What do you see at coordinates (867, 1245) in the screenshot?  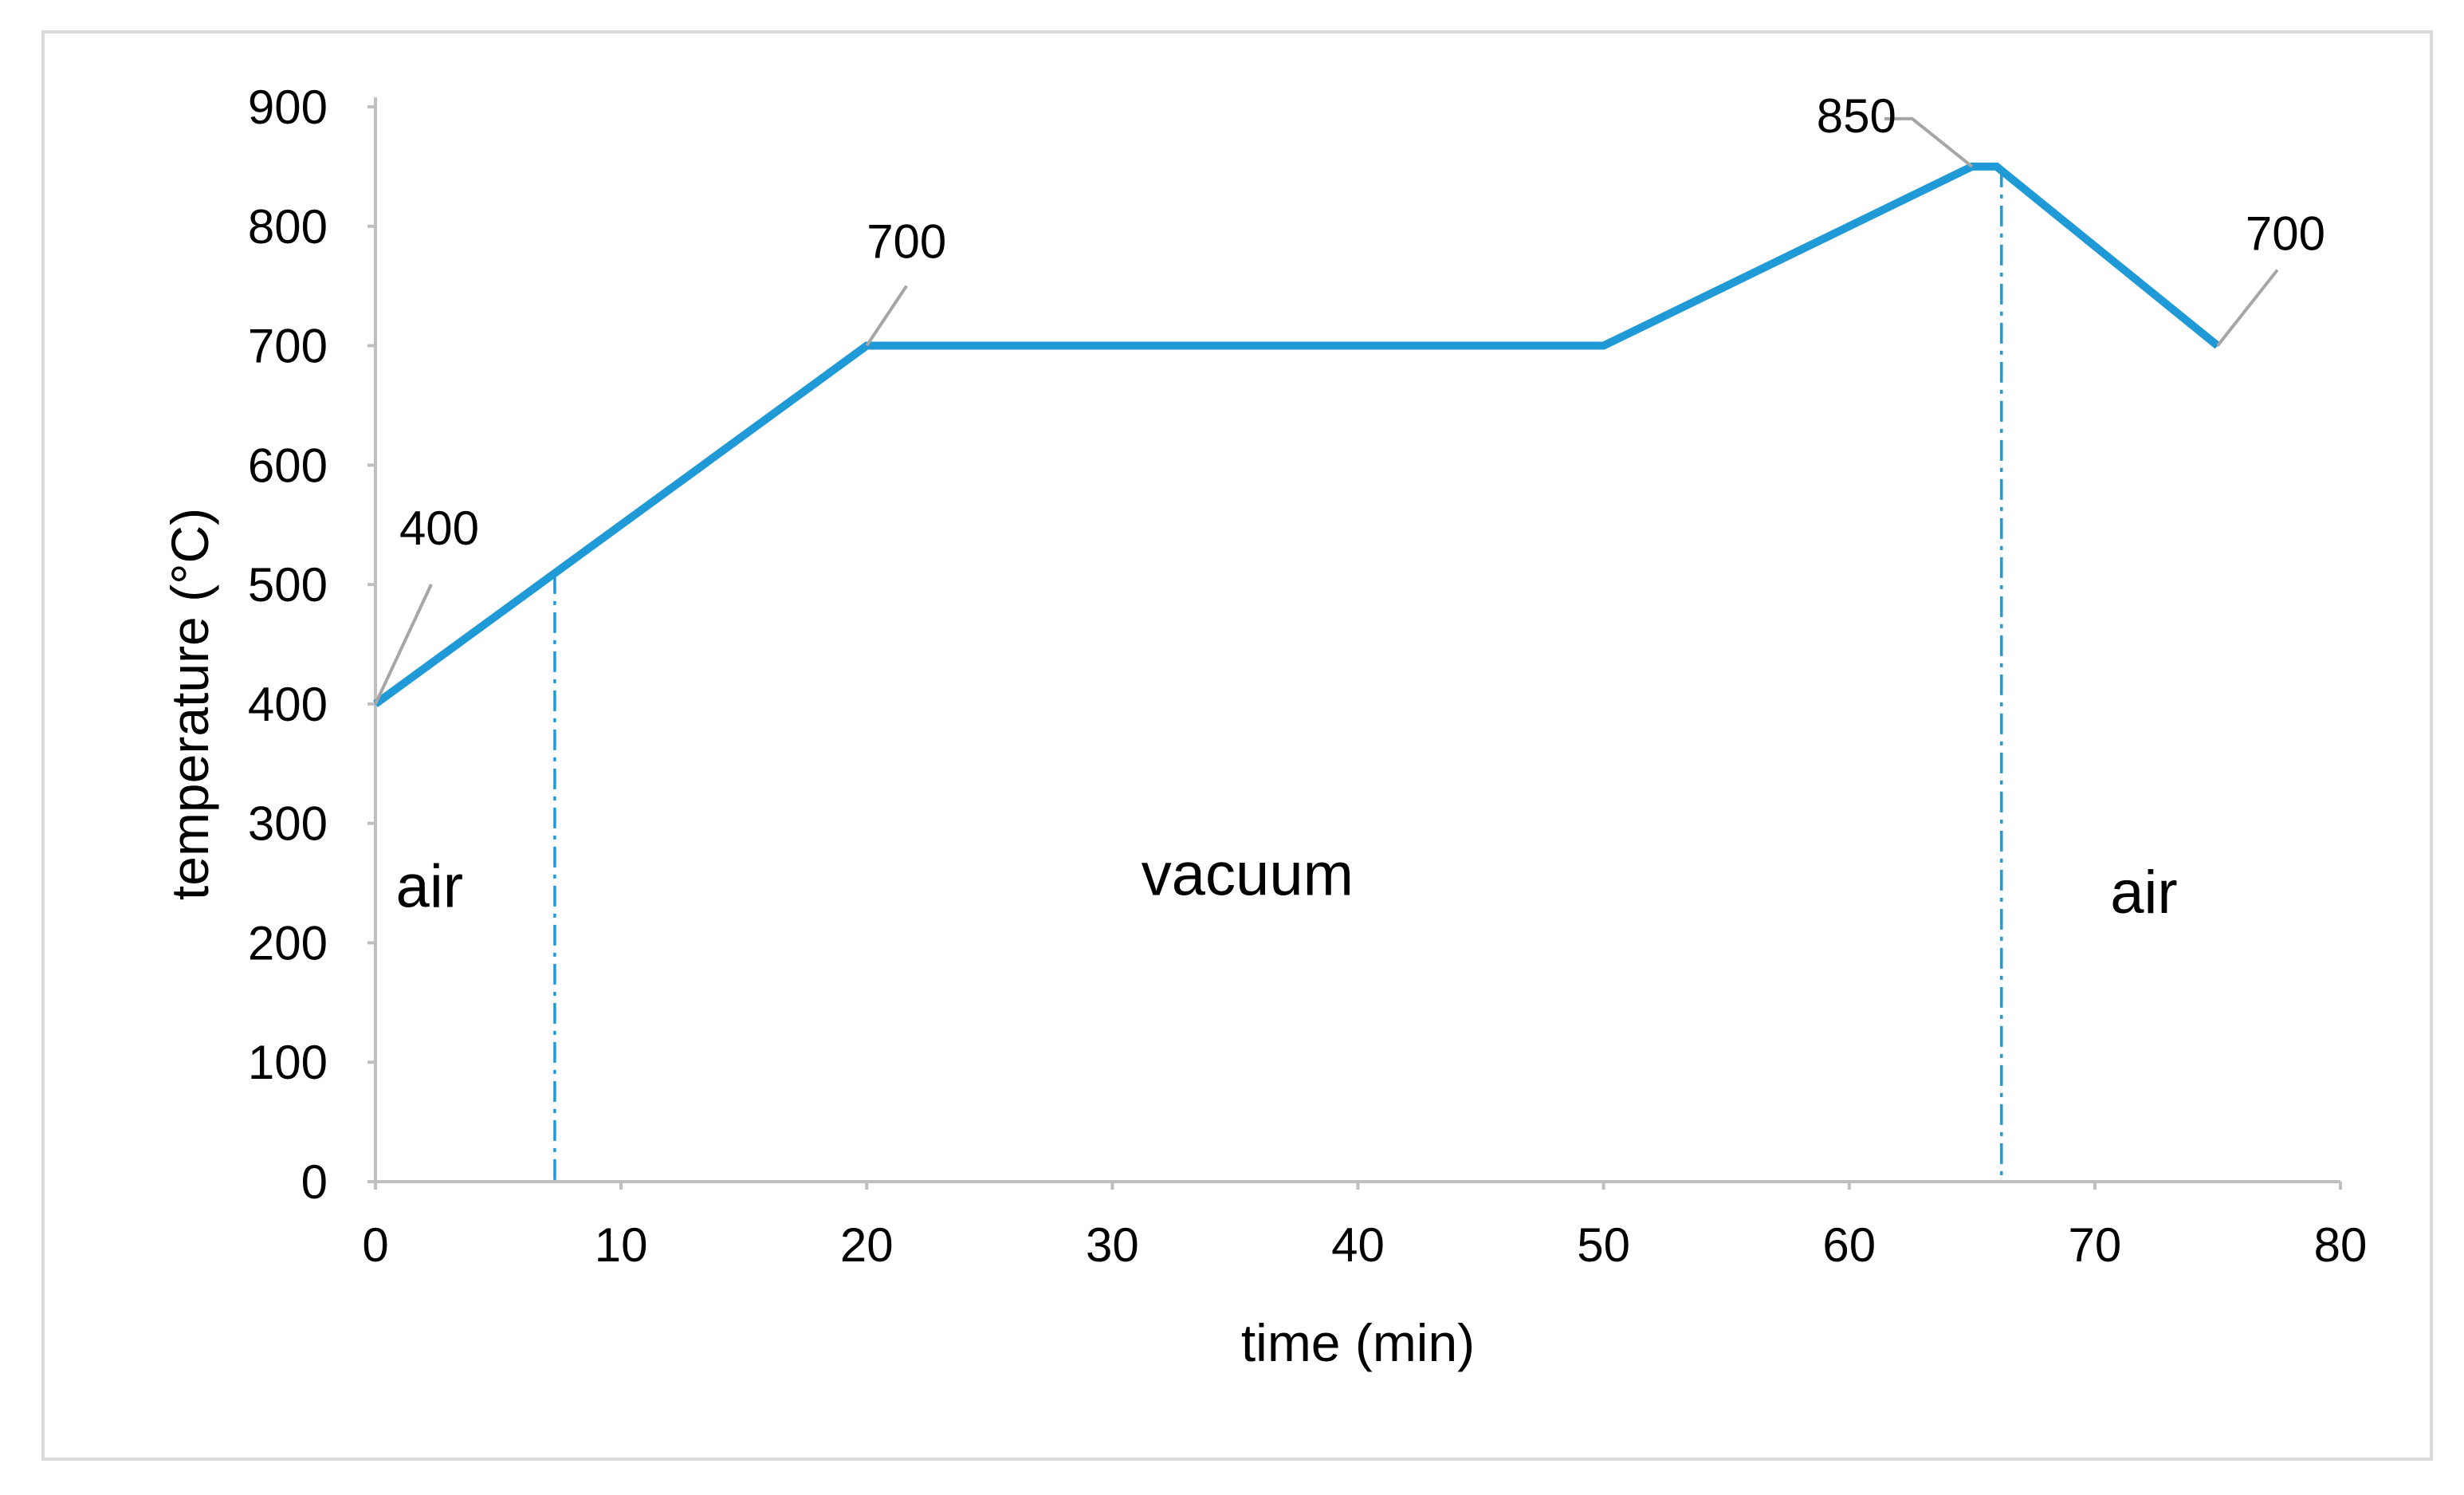 I see `x-tick-label: 20` at bounding box center [867, 1245].